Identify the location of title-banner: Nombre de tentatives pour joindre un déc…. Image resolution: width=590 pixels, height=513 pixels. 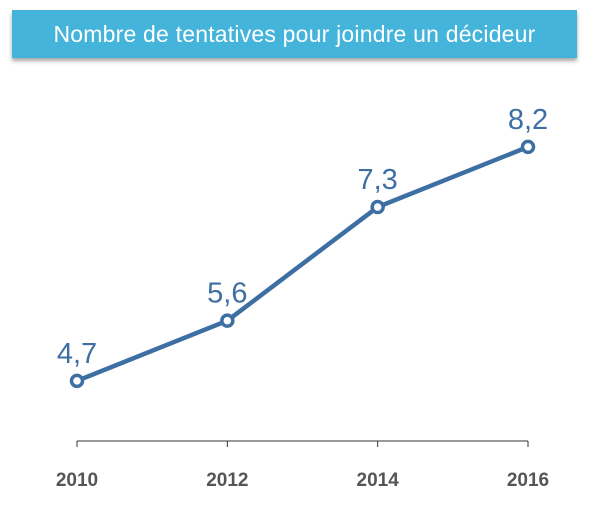
(294, 34).